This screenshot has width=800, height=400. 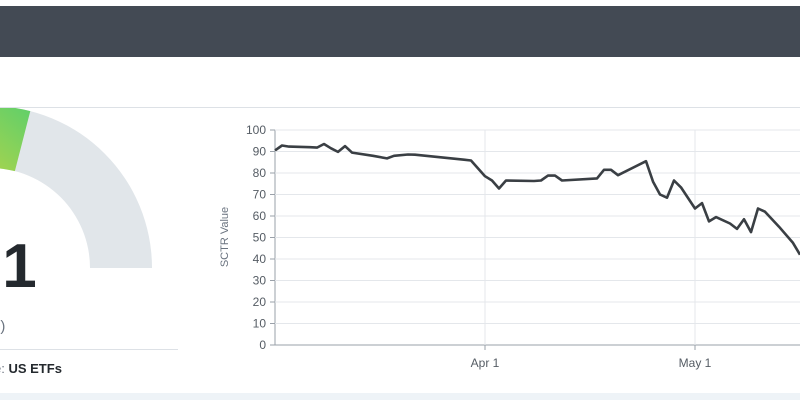 I want to click on y-tick-label: 0, so click(x=262, y=345).